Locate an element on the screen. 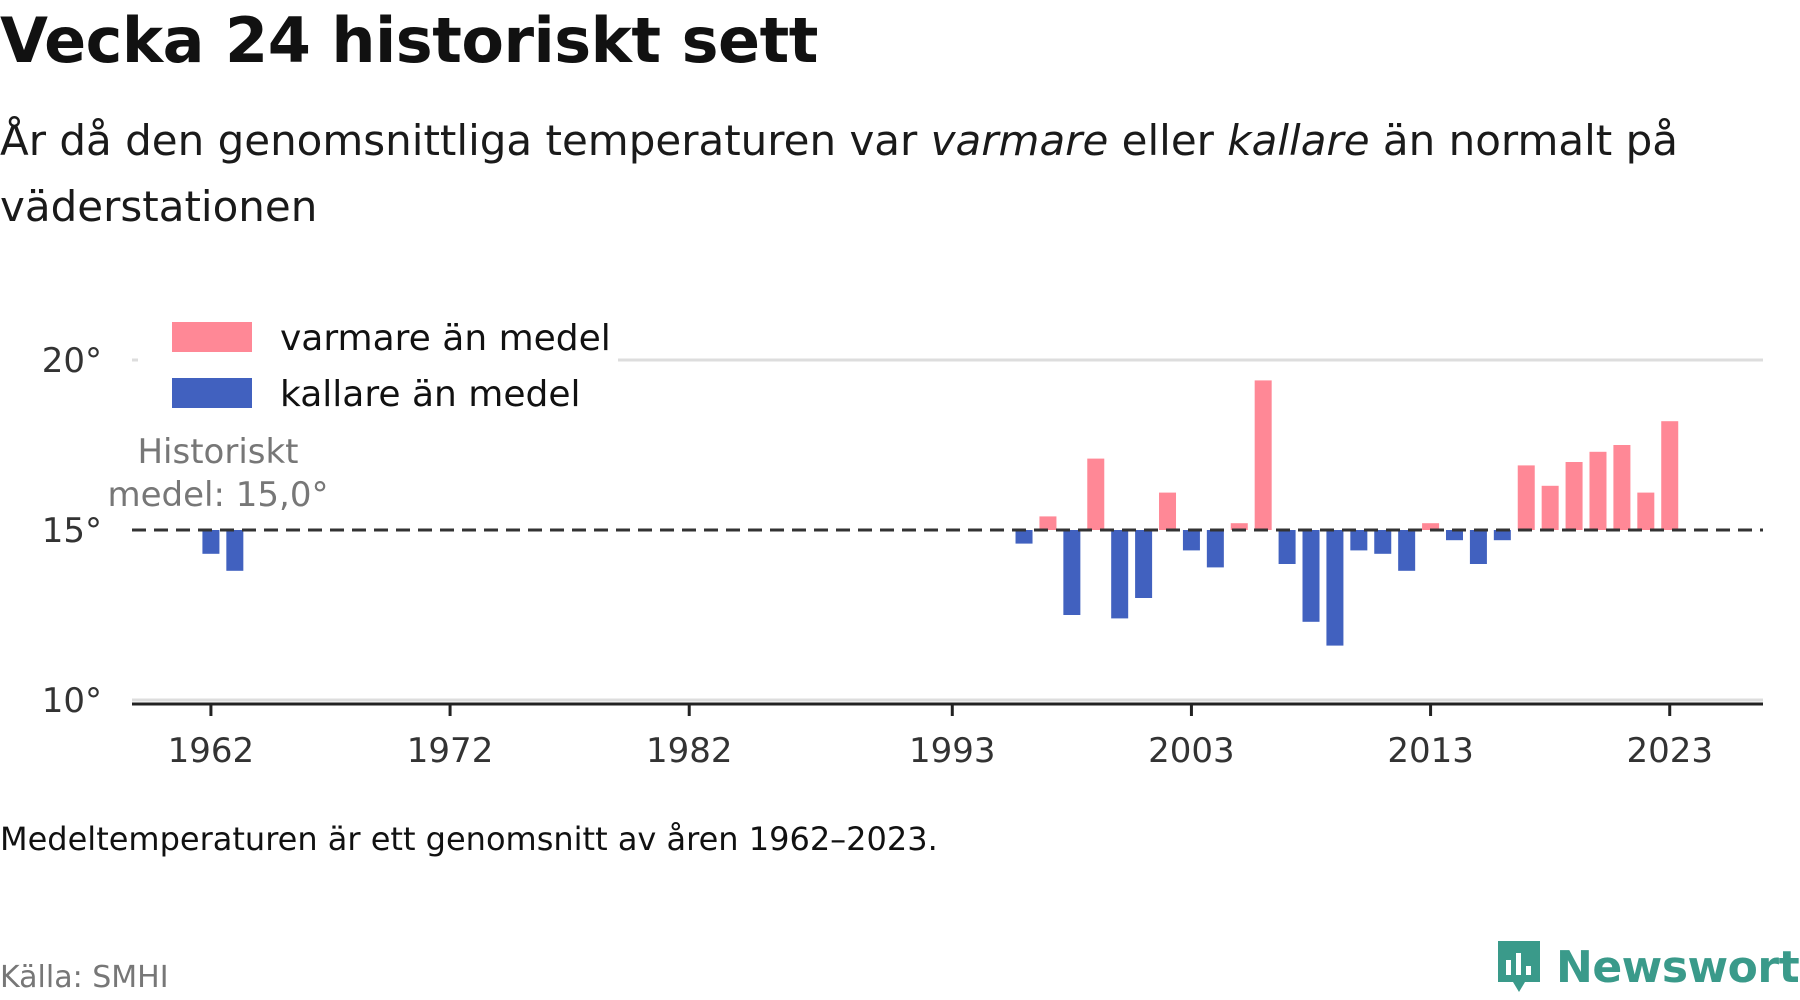  average-label-line-1: Historiskt is located at coordinates (217, 452).